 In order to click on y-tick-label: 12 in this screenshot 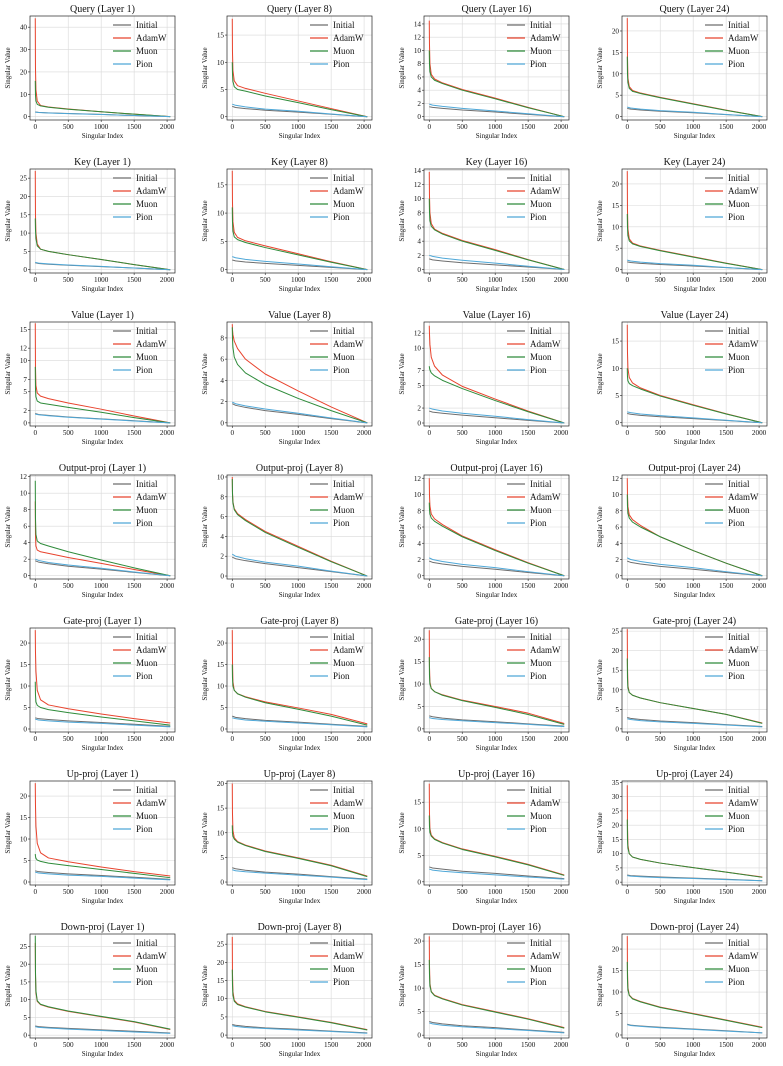, I will do `click(24, 349)`.